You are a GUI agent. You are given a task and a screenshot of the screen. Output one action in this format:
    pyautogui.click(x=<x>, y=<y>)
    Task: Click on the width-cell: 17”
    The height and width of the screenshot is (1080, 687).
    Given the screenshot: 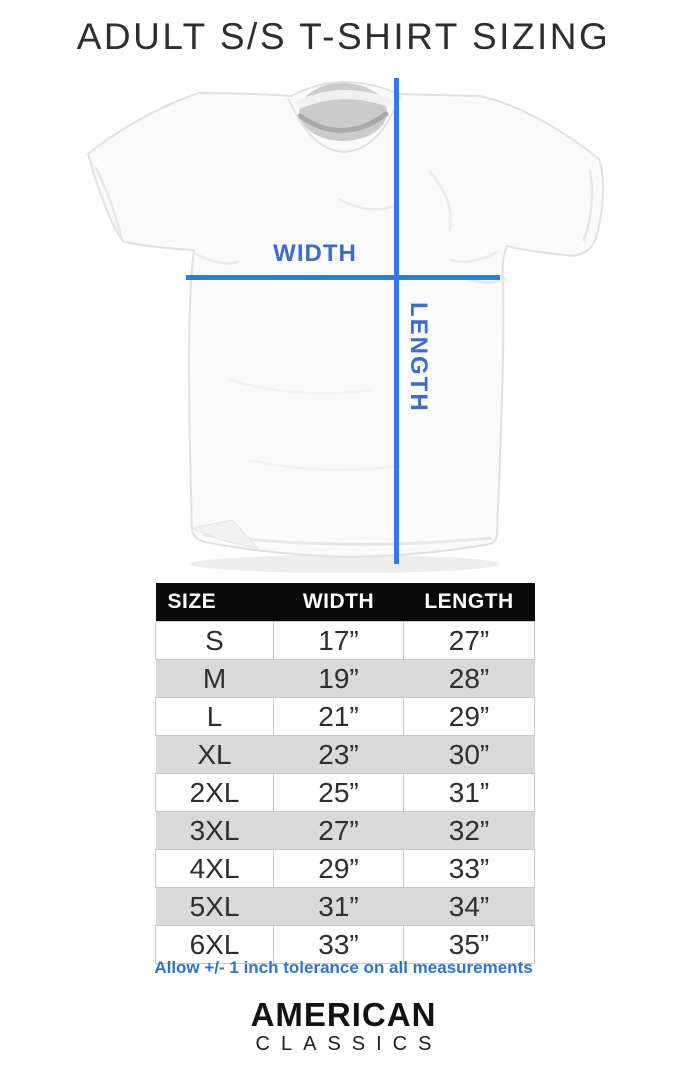 What is the action you would take?
    pyautogui.click(x=338, y=640)
    